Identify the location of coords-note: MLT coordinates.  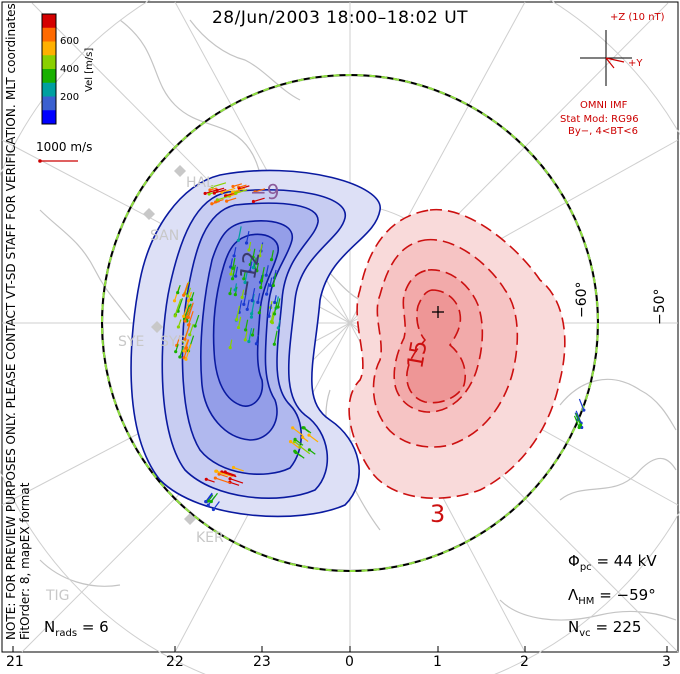
(11, 51).